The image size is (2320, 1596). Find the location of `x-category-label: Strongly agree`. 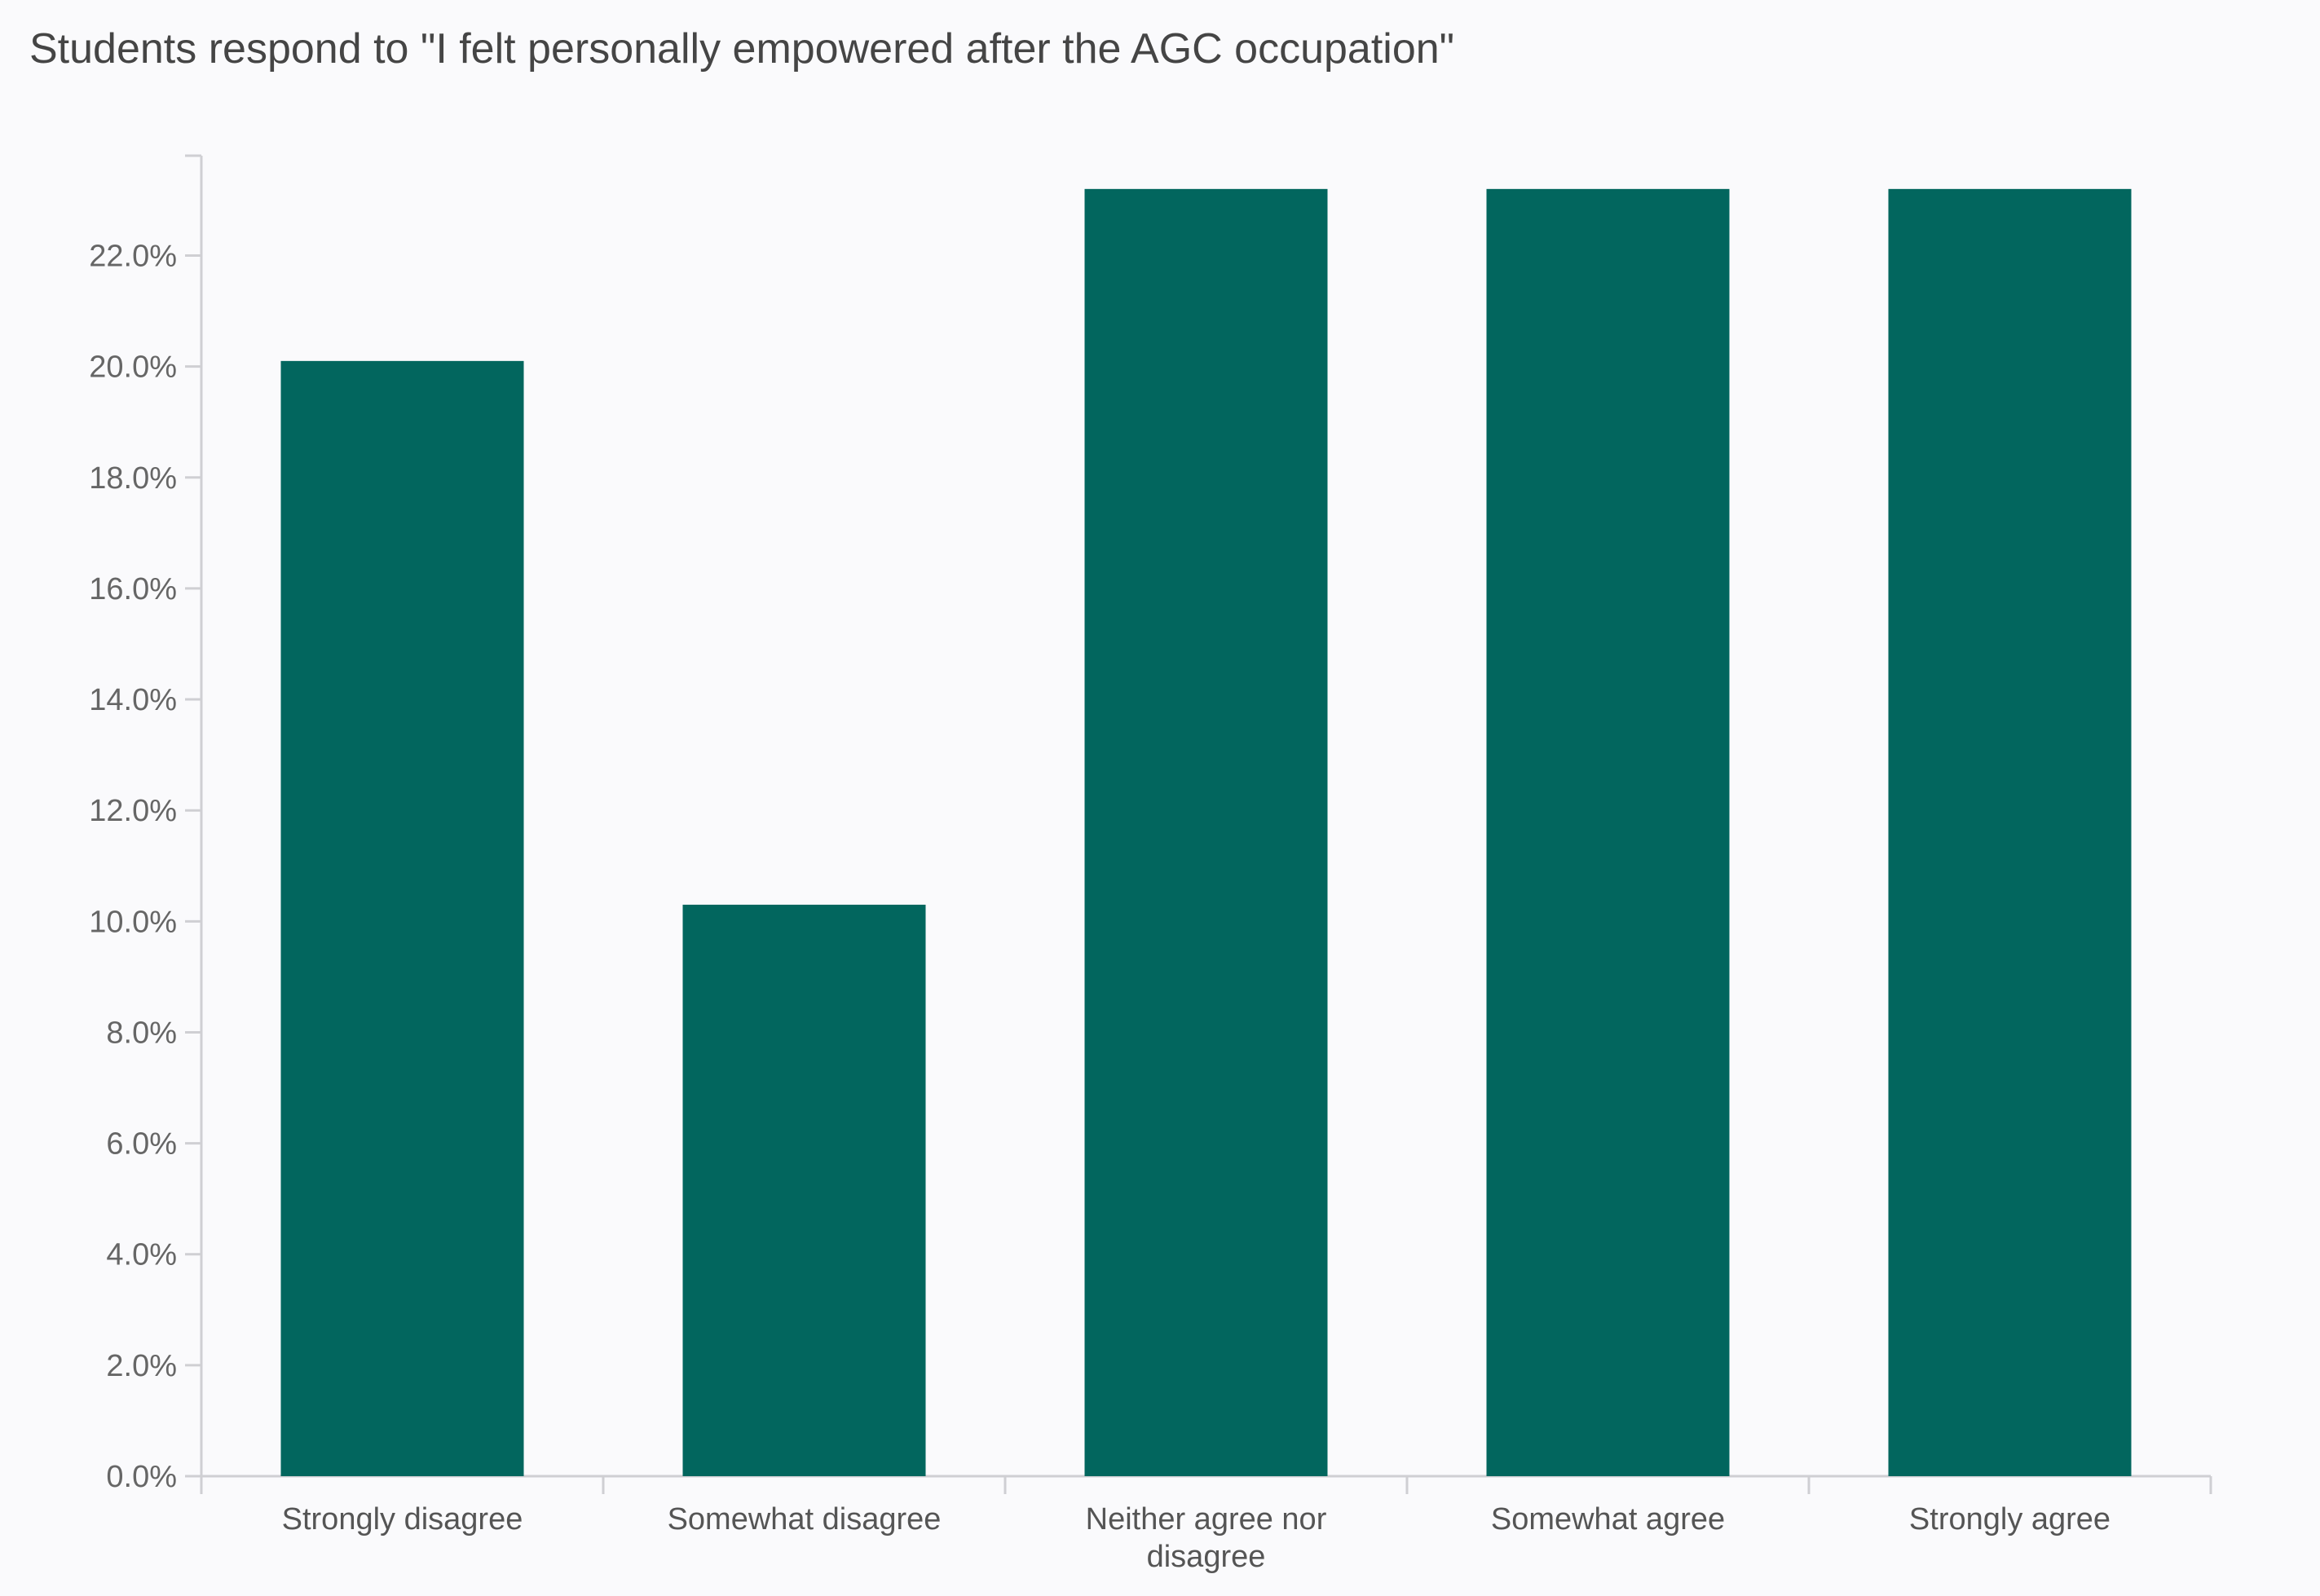

x-category-label: Strongly agree is located at coordinates (2009, 1519).